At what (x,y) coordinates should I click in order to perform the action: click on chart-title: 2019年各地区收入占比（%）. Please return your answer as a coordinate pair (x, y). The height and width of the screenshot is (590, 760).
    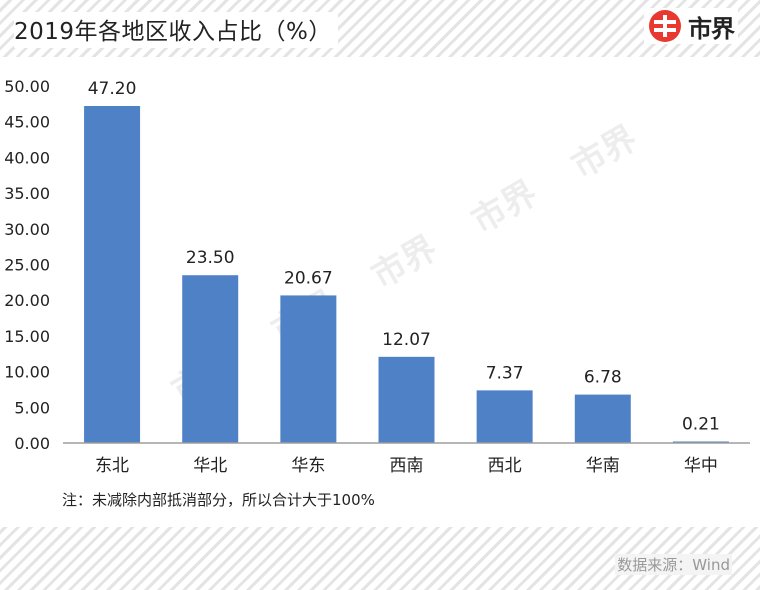
    Looking at the image, I should click on (176, 30).